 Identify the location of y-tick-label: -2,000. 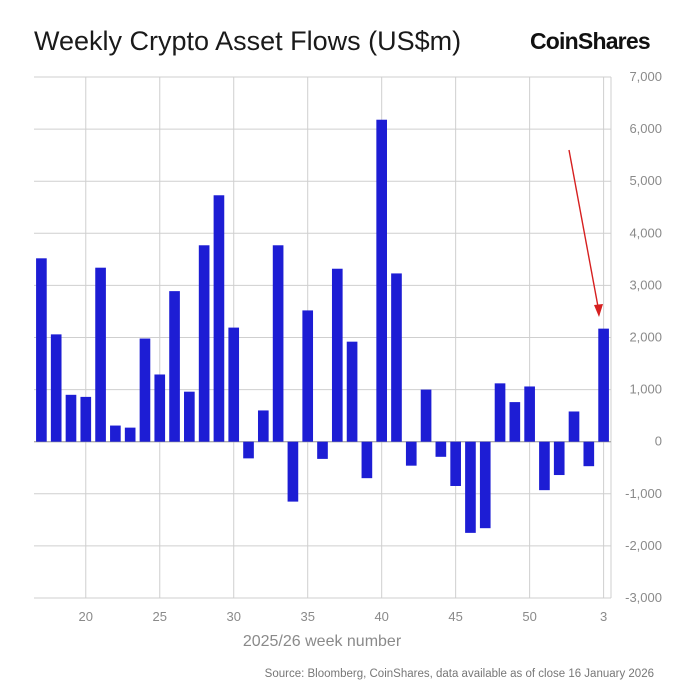
(643, 545).